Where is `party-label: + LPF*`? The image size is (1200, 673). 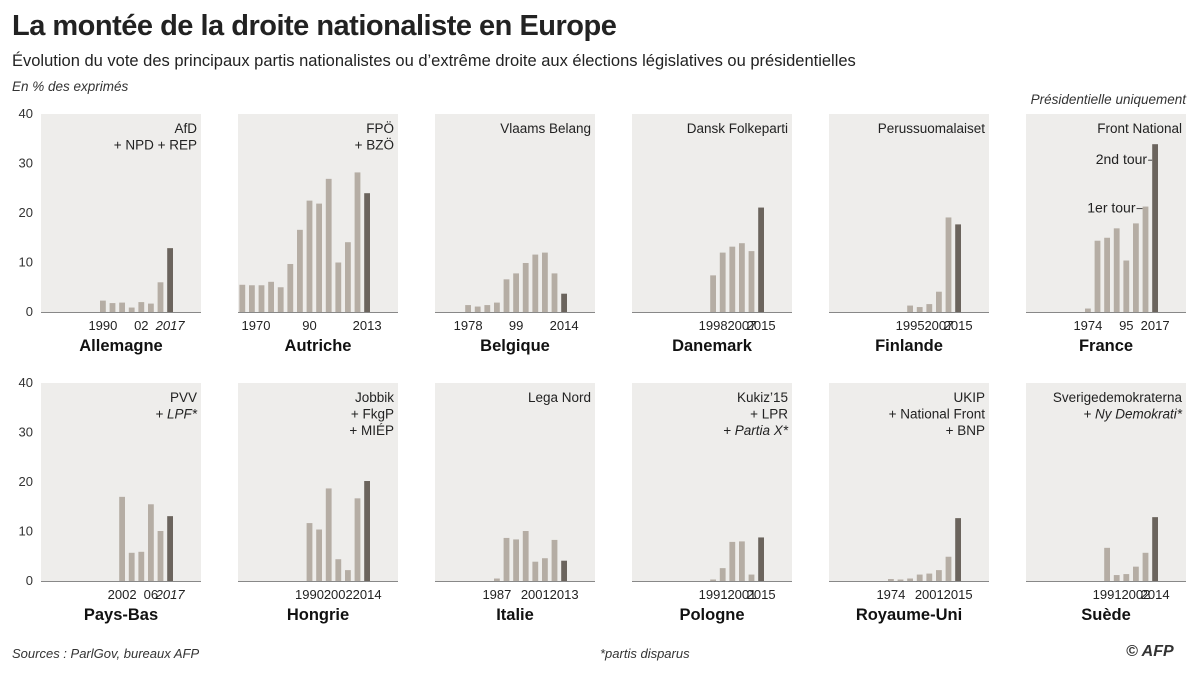 party-label: + LPF* is located at coordinates (176, 414).